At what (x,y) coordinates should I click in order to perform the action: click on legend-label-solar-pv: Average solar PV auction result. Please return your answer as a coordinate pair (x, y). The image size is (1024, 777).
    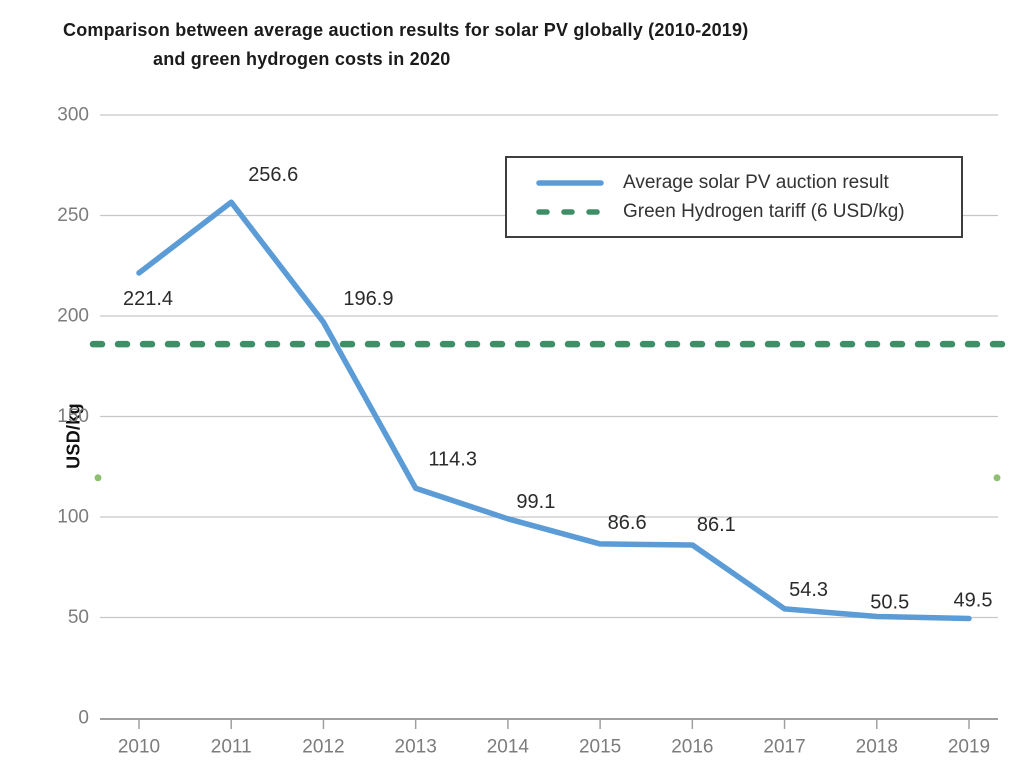
    Looking at the image, I should click on (756, 182).